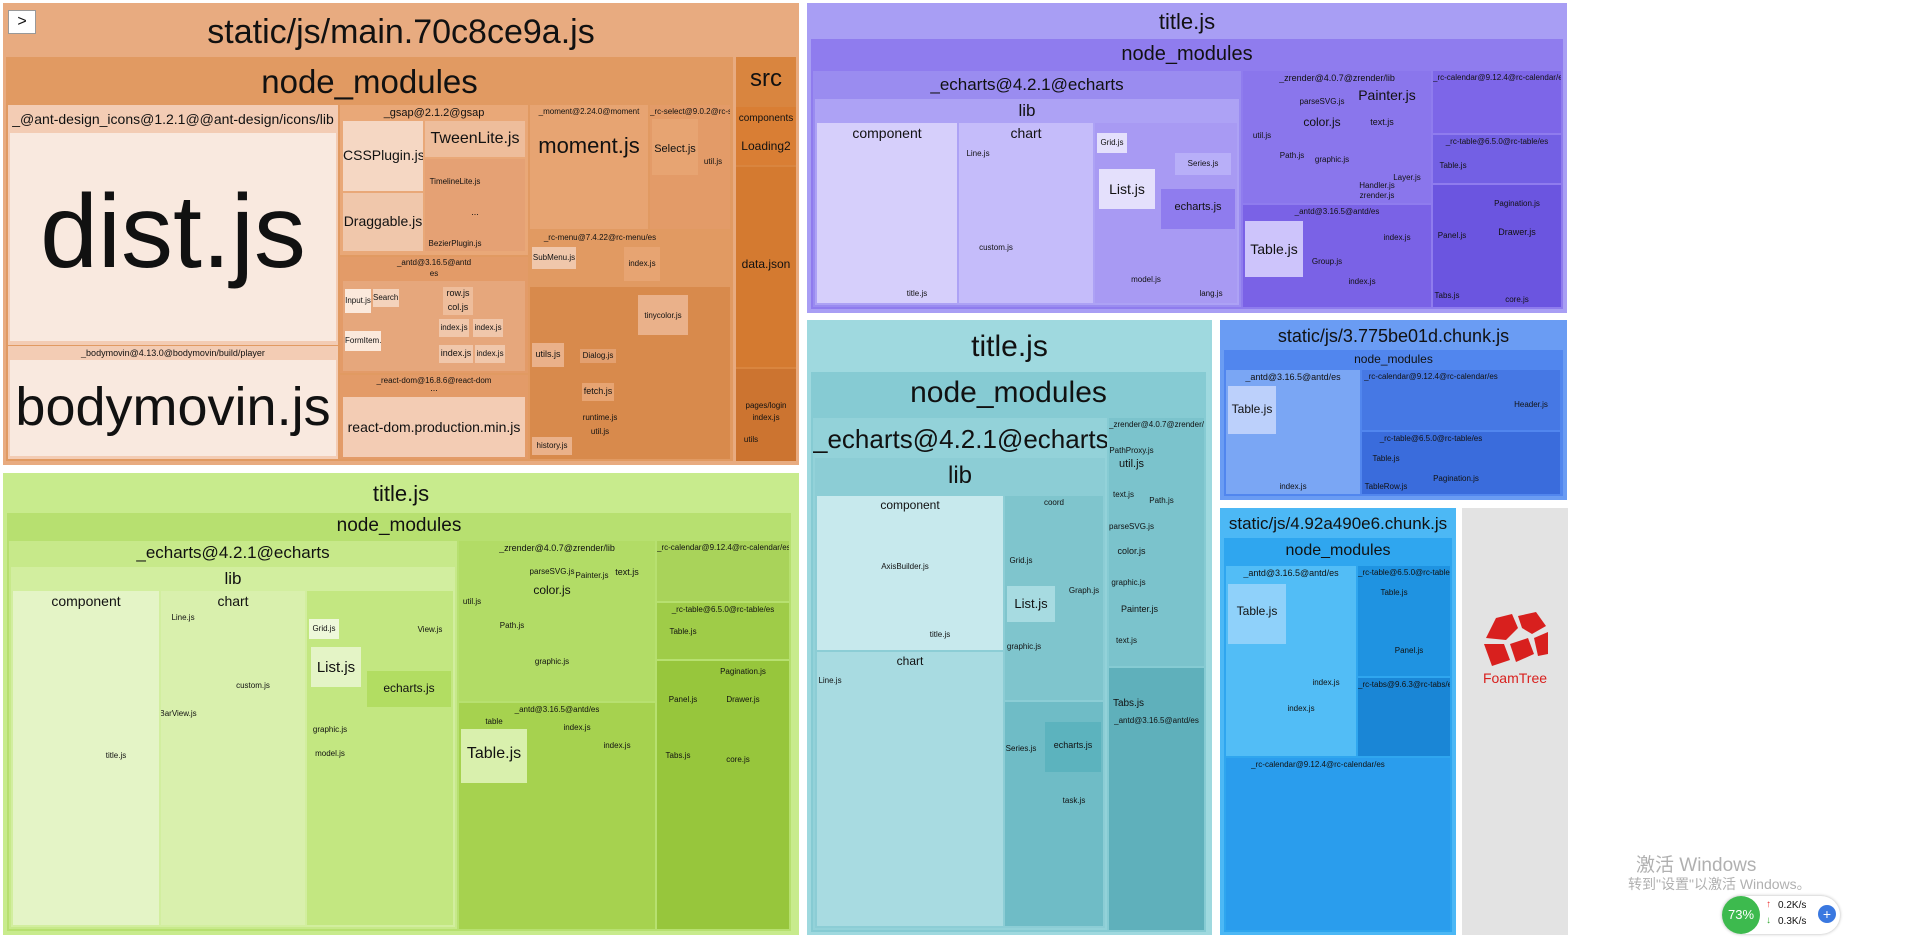  What do you see at coordinates (1274, 249) in the screenshot?
I see `c1-table: Table.js` at bounding box center [1274, 249].